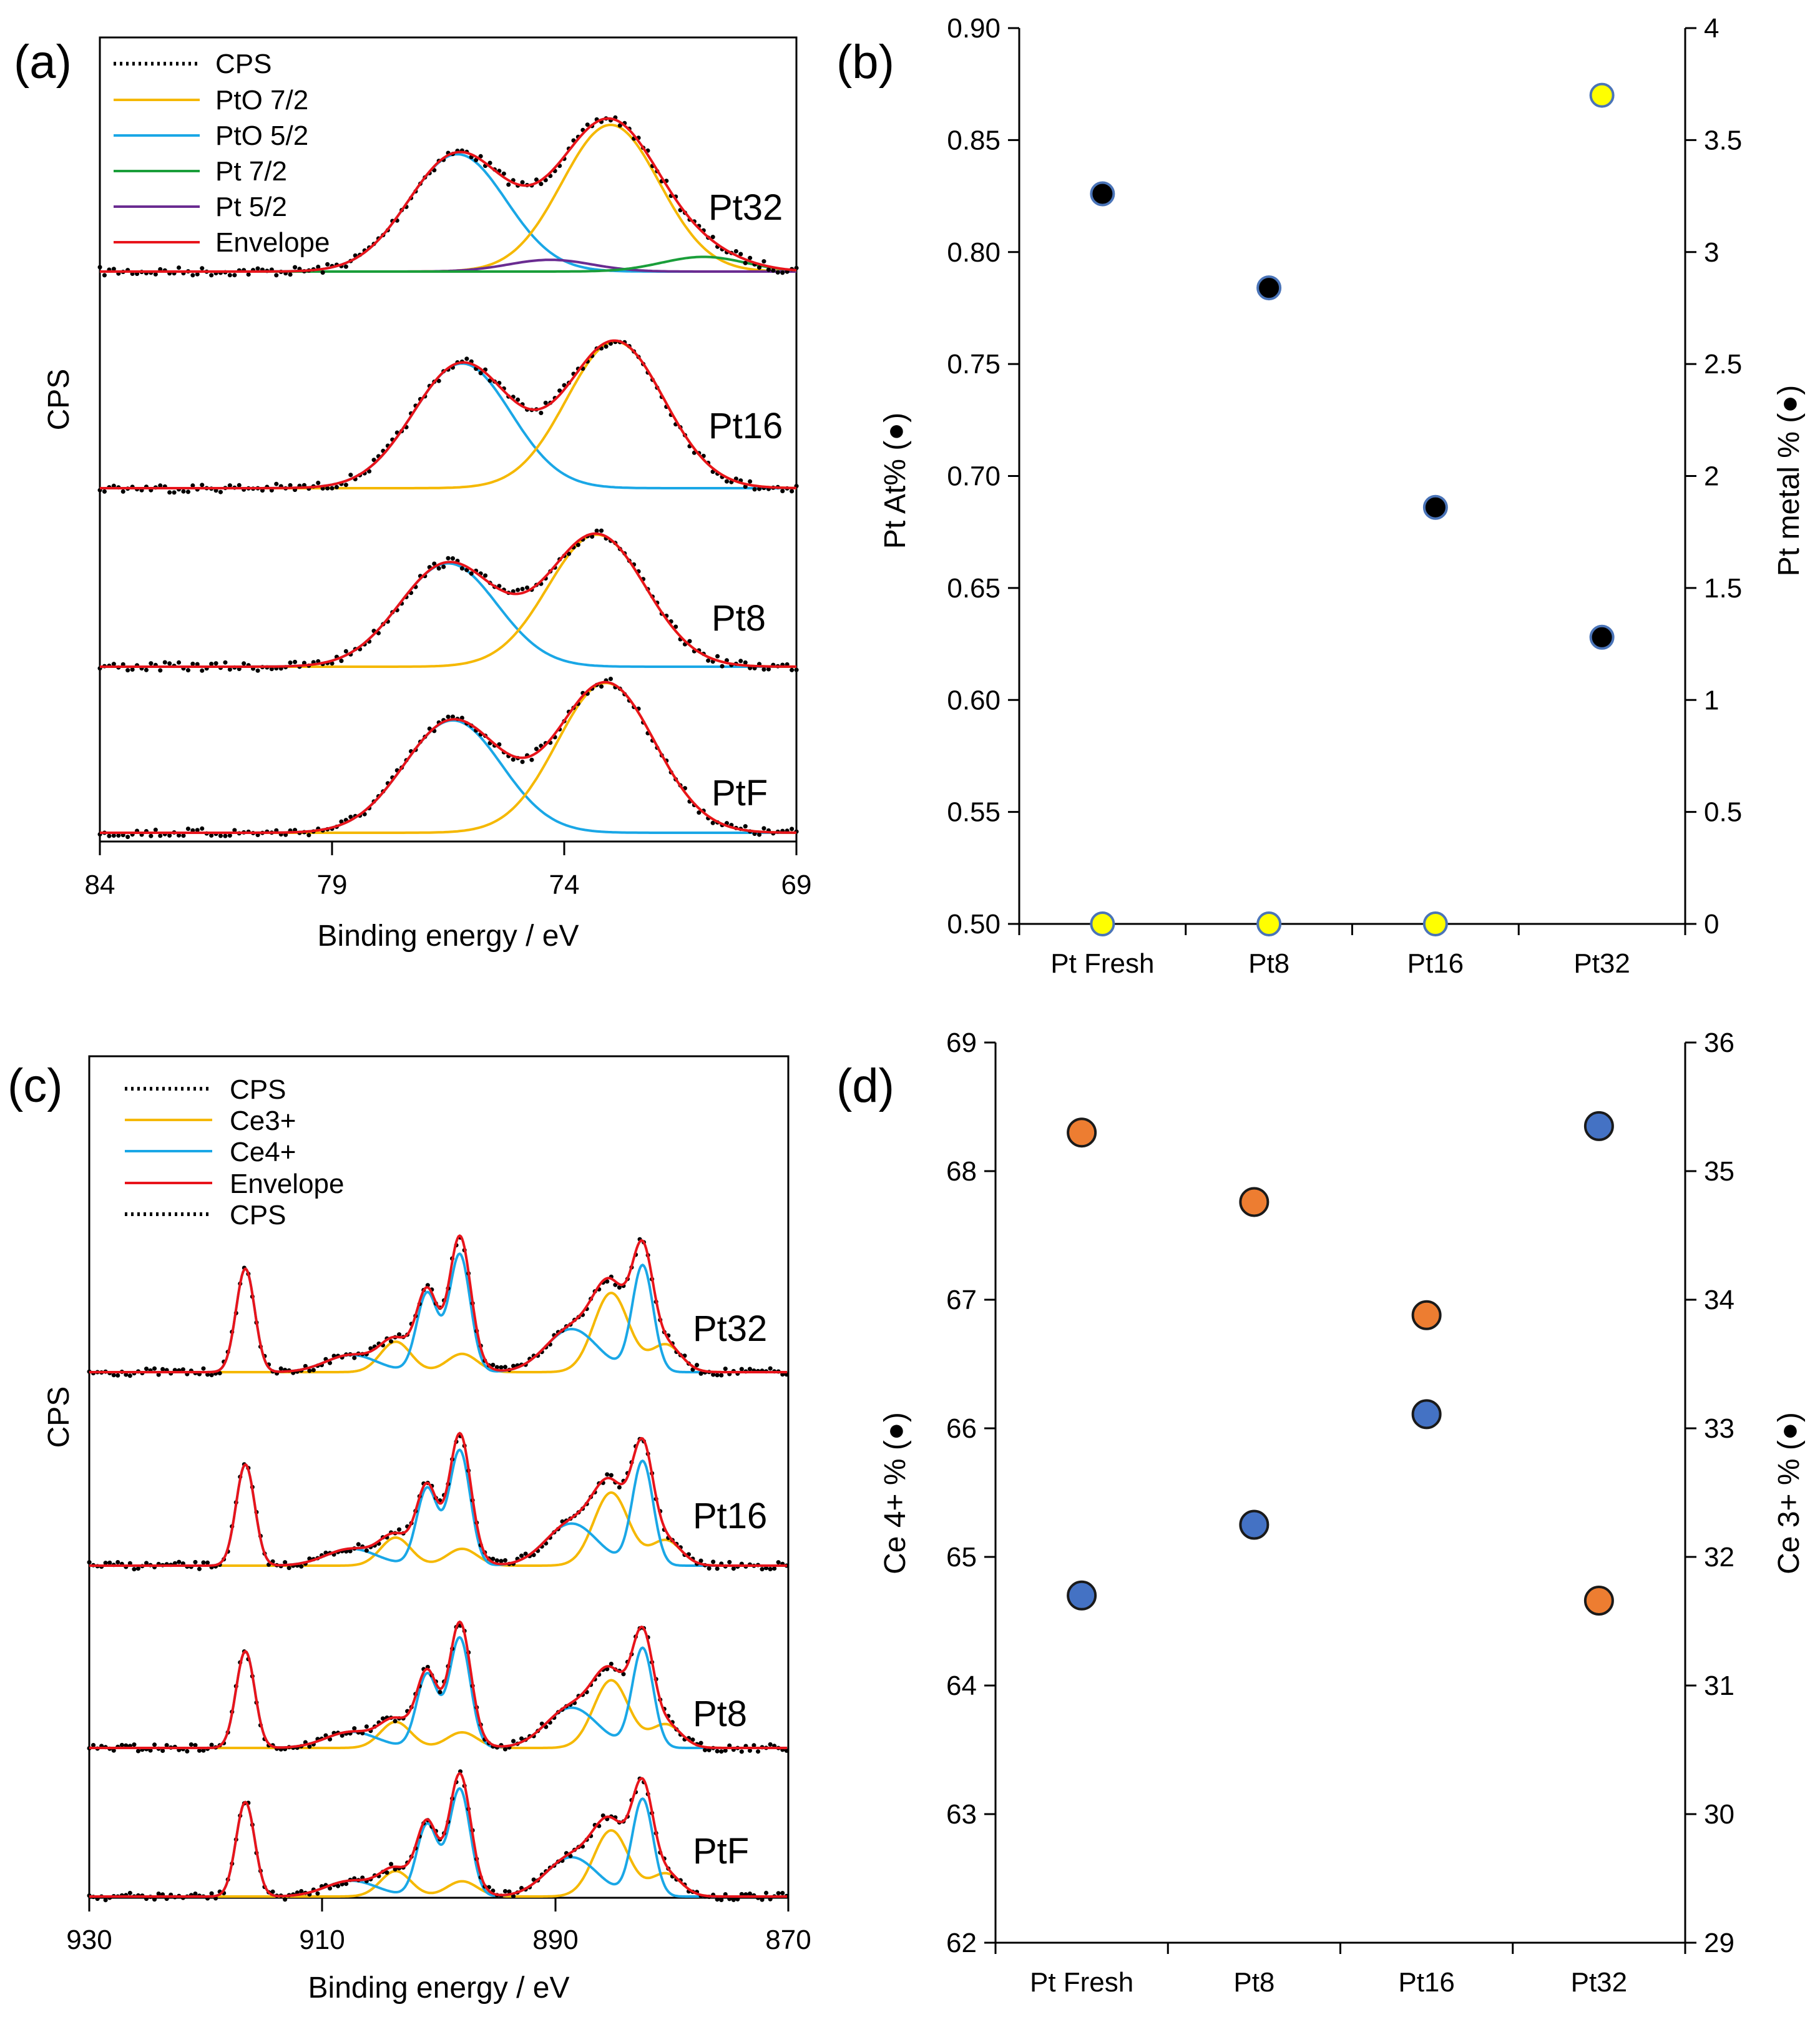 The width and height of the screenshot is (1820, 2017). I want to click on point-ce-3-pt32, so click(1598, 1126).